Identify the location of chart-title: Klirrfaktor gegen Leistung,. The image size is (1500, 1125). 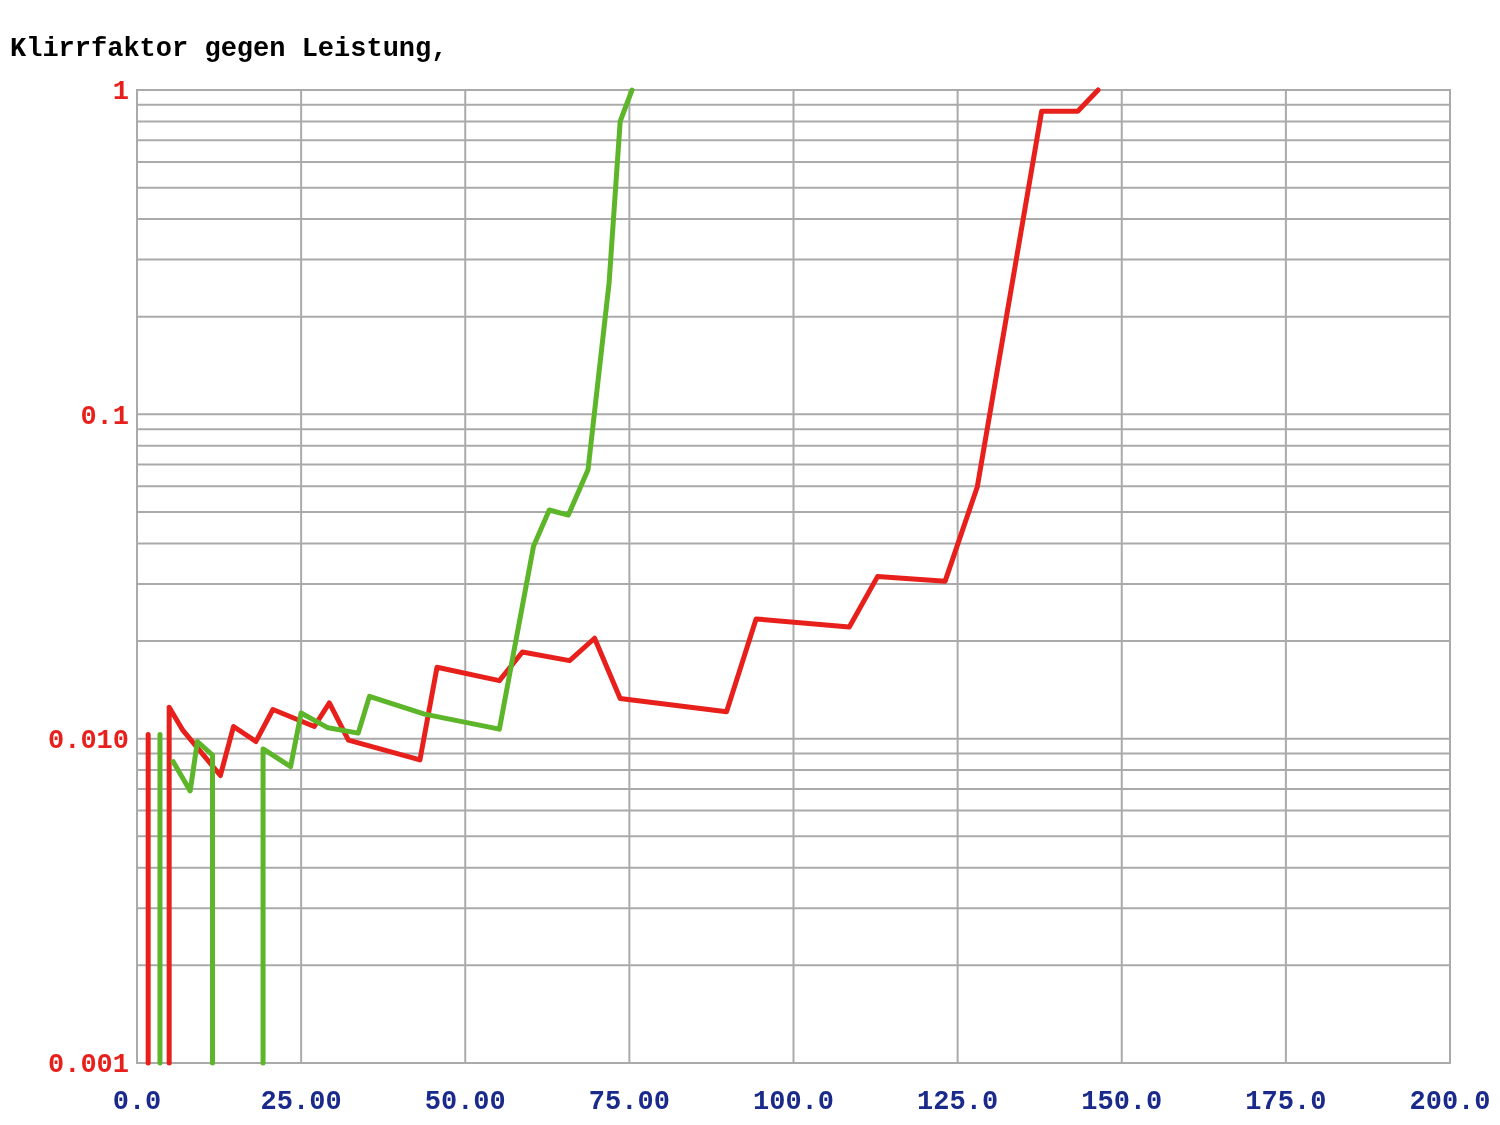
(229, 49).